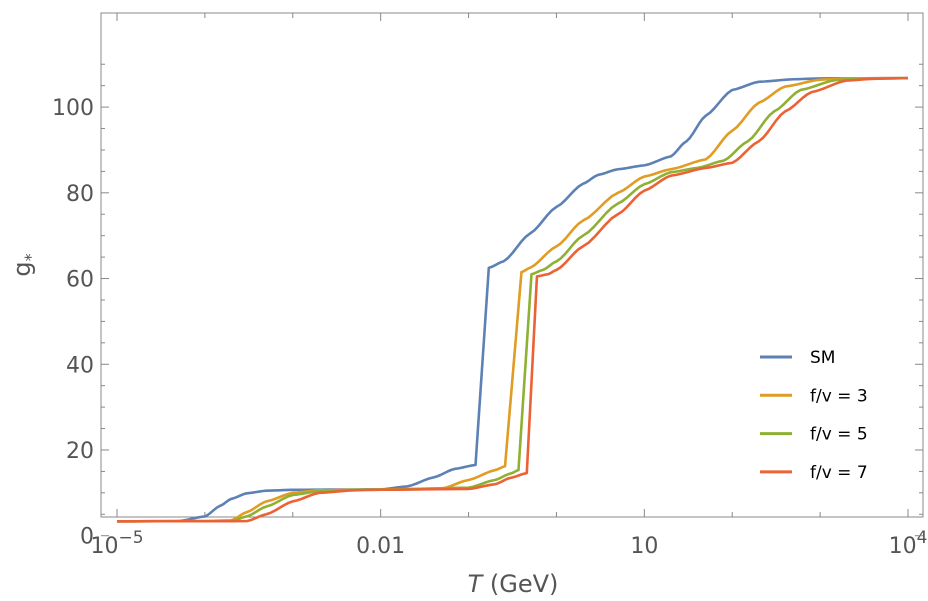 Image resolution: width=928 pixels, height=601 pixels. I want to click on y-tick-label: 20, so click(80, 451).